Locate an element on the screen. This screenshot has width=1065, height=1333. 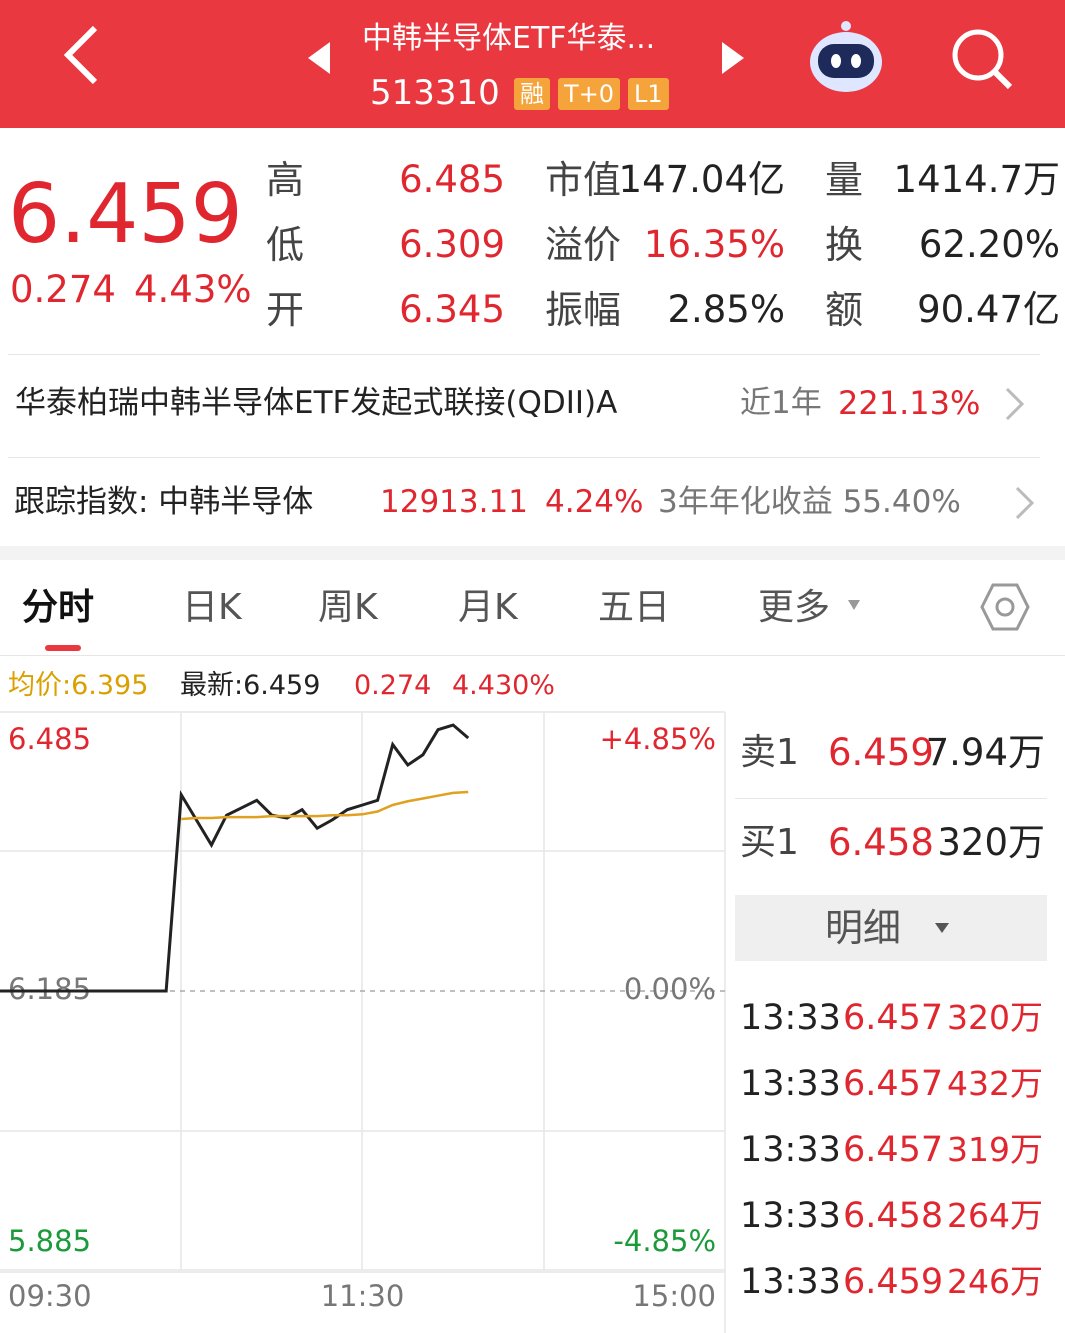
index-annualized: 3年年化收益 55.40% is located at coordinates (809, 502).